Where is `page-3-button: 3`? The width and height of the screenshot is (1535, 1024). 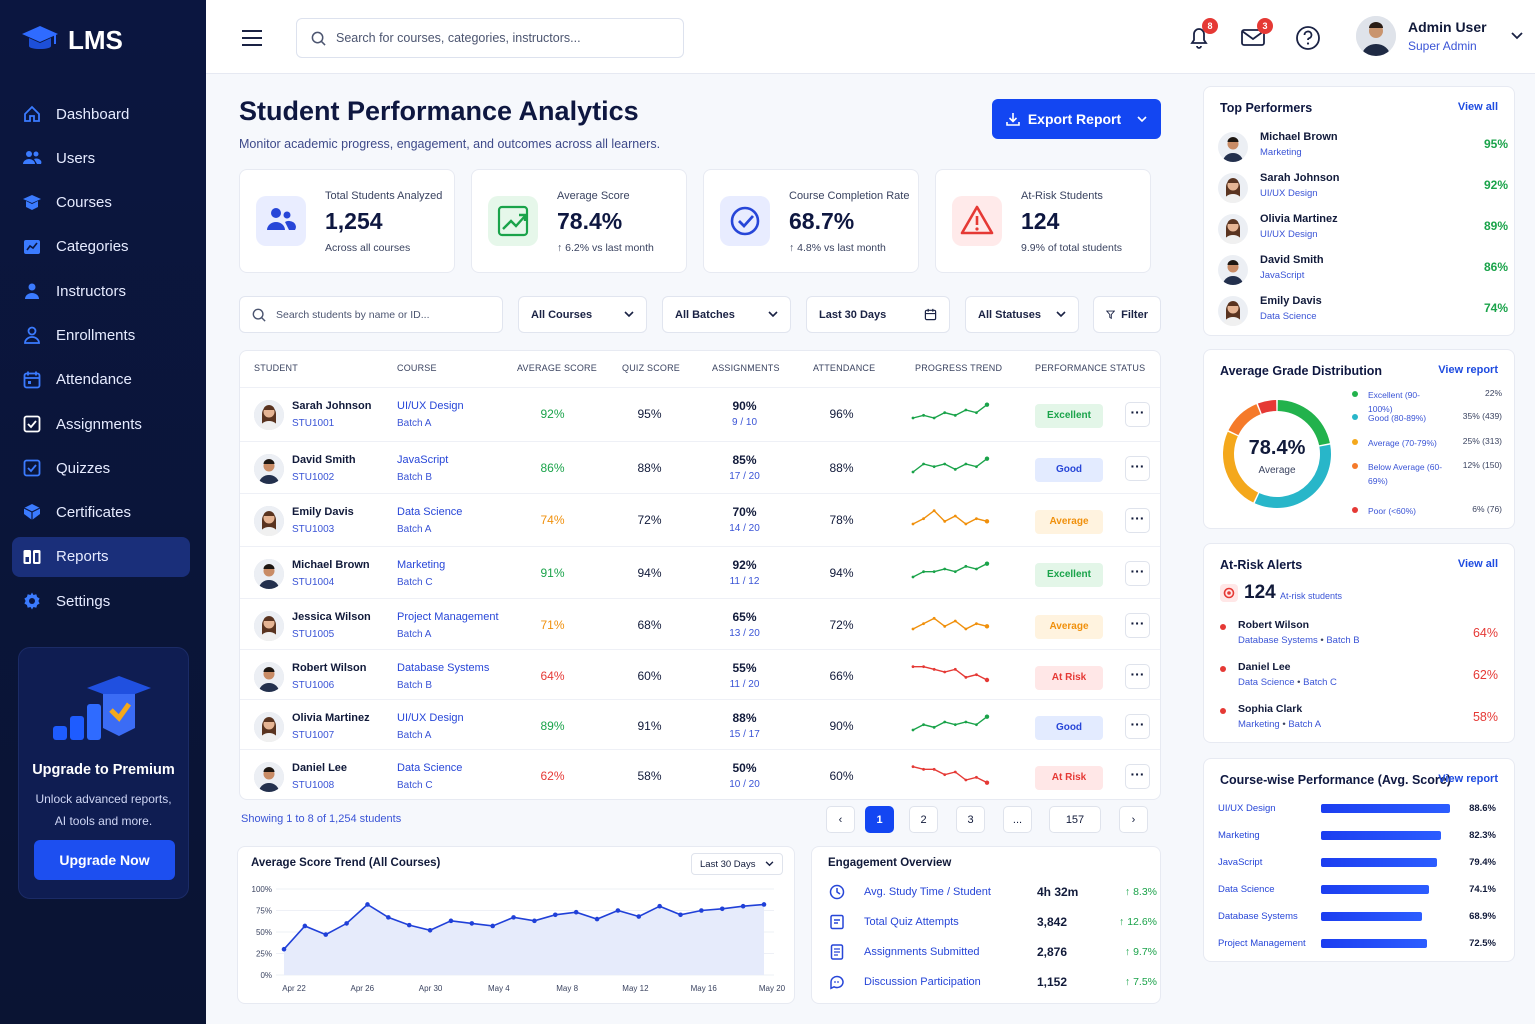 page-3-button: 3 is located at coordinates (970, 819).